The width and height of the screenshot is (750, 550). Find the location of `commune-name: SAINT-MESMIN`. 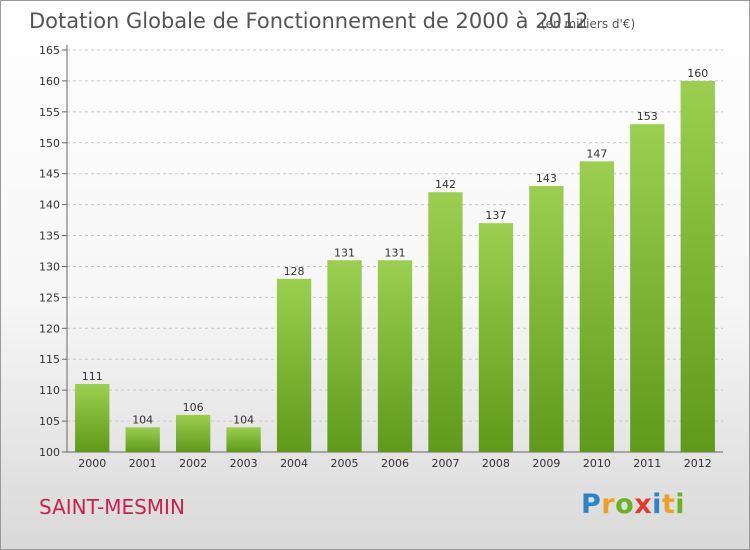

commune-name: SAINT-MESMIN is located at coordinates (112, 507).